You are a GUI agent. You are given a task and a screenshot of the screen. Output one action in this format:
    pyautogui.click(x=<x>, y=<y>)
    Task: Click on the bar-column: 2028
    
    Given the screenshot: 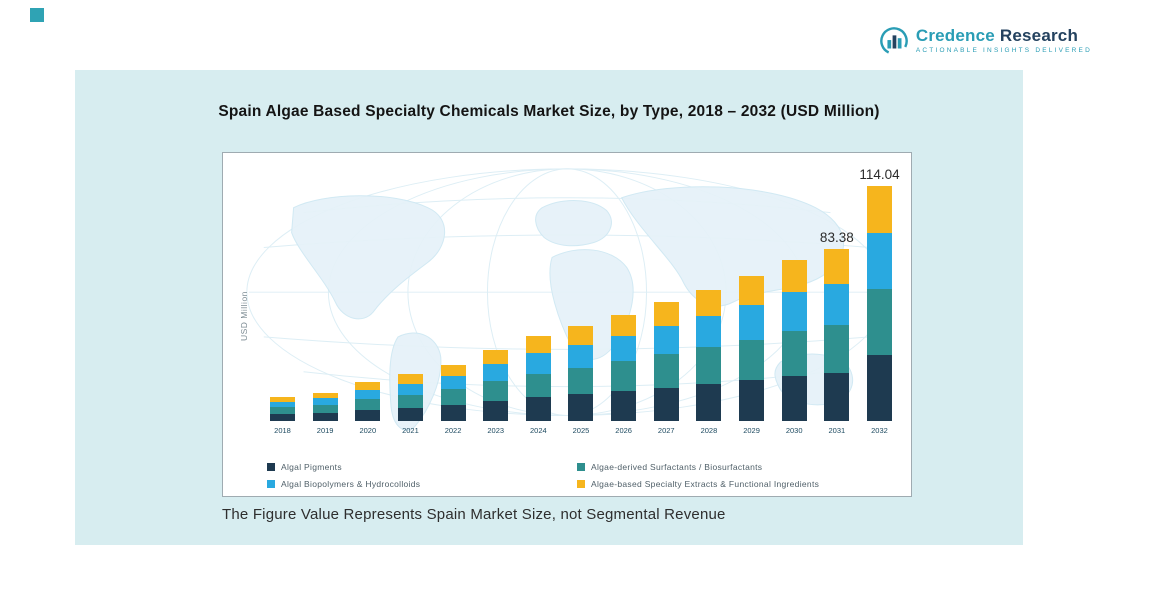 What is the action you would take?
    pyautogui.click(x=709, y=294)
    